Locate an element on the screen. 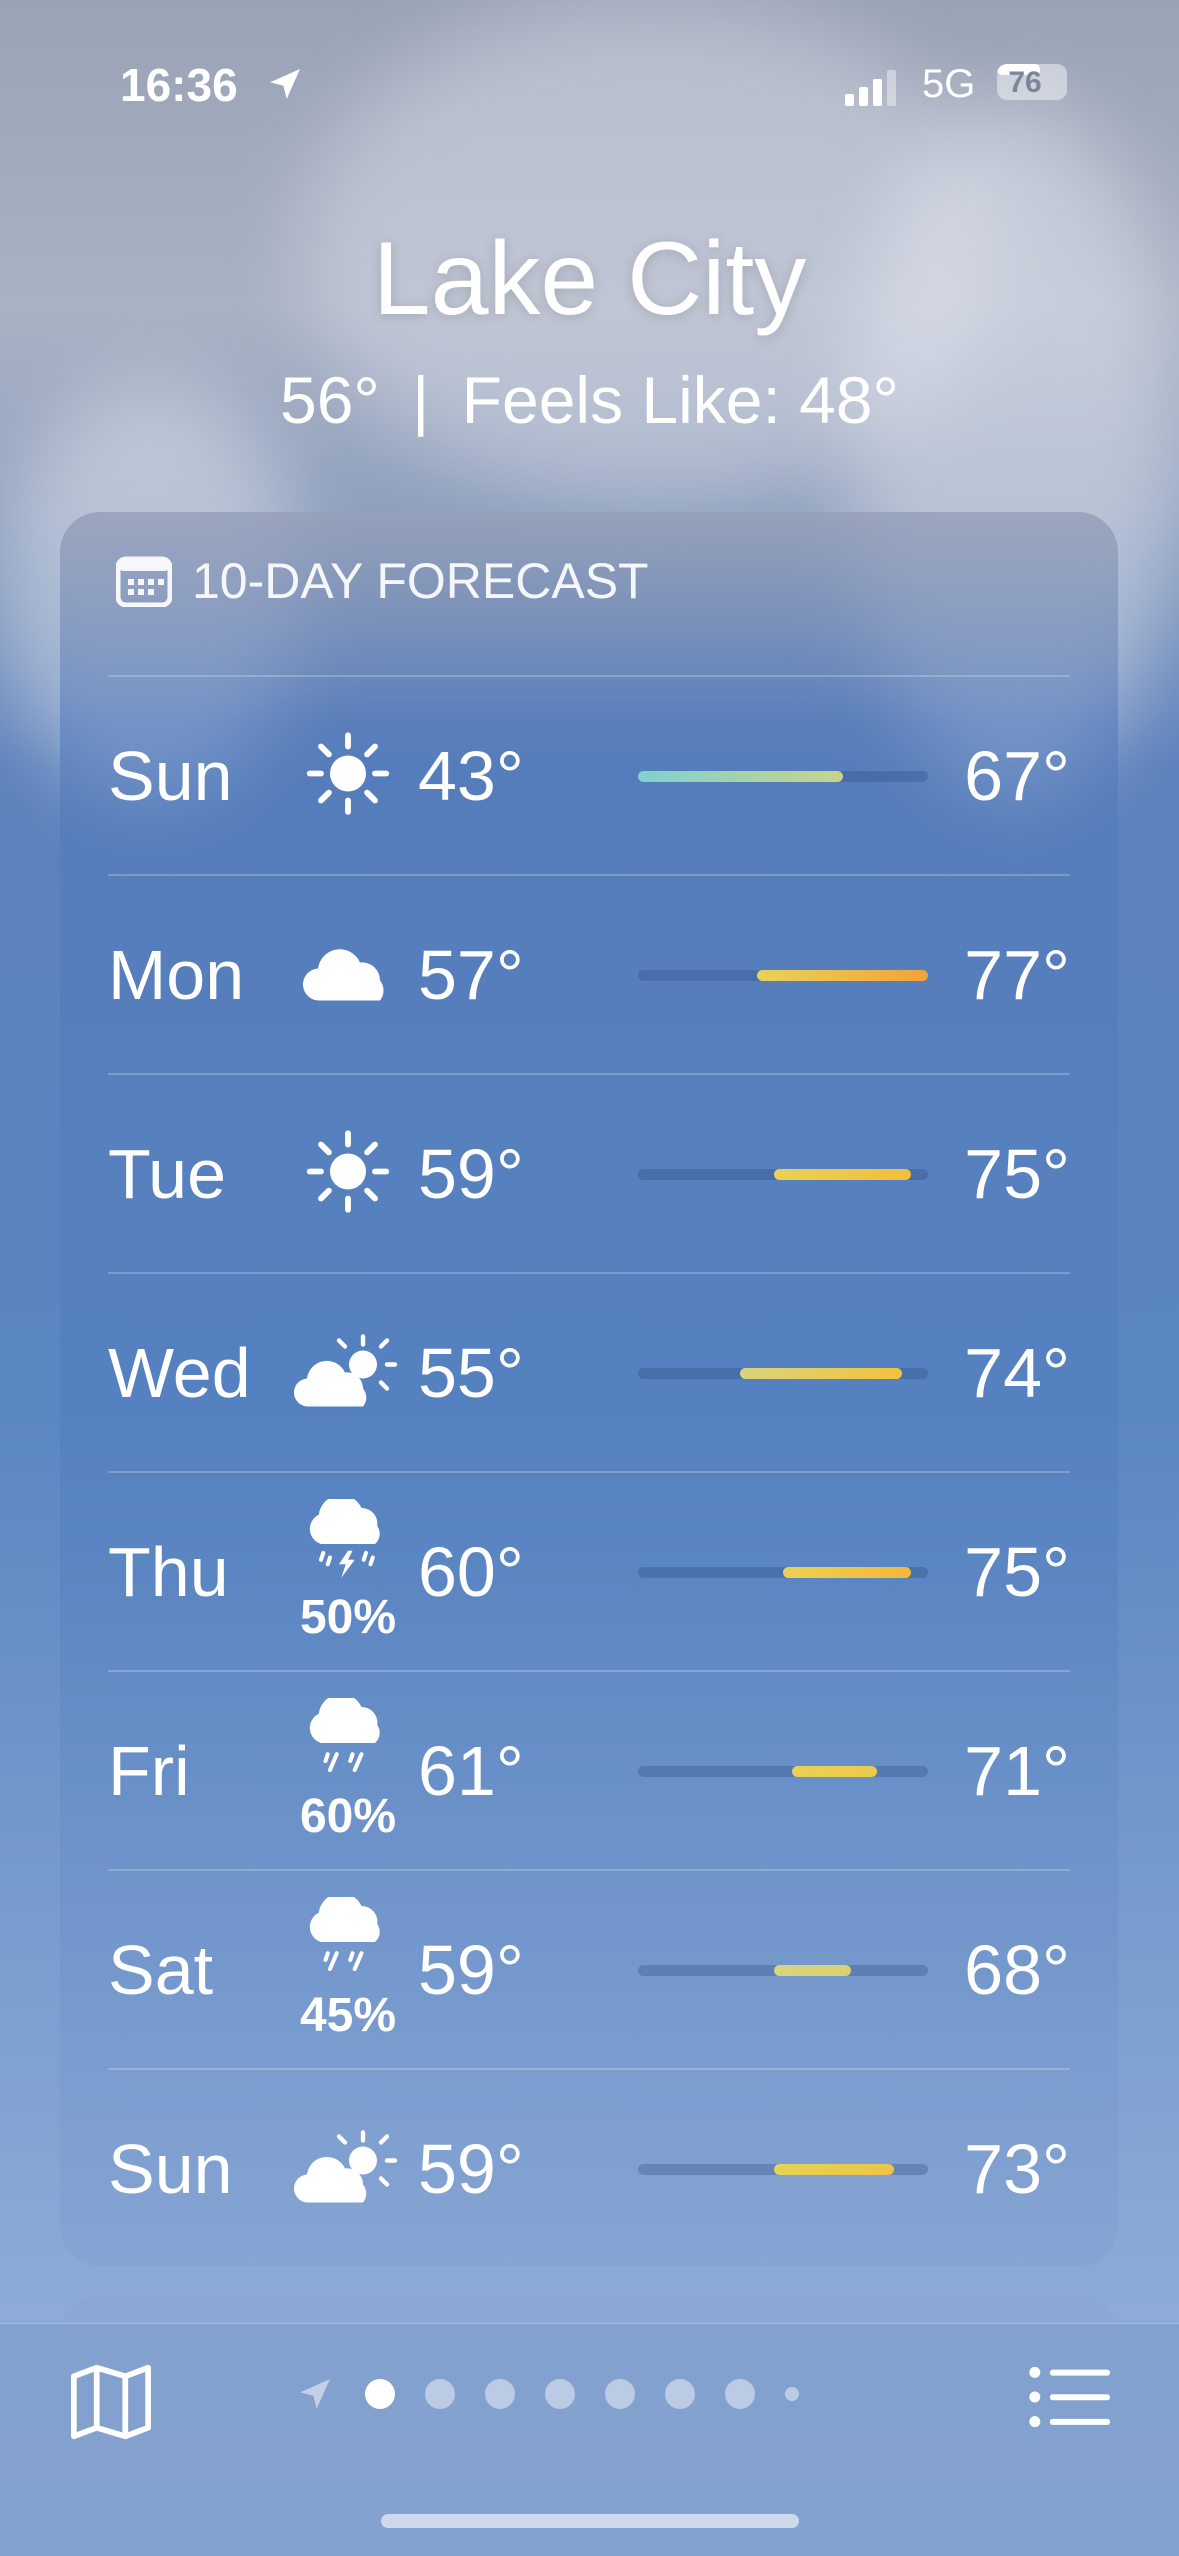 The width and height of the screenshot is (1179, 2556). city-name: Lake City is located at coordinates (589, 279).